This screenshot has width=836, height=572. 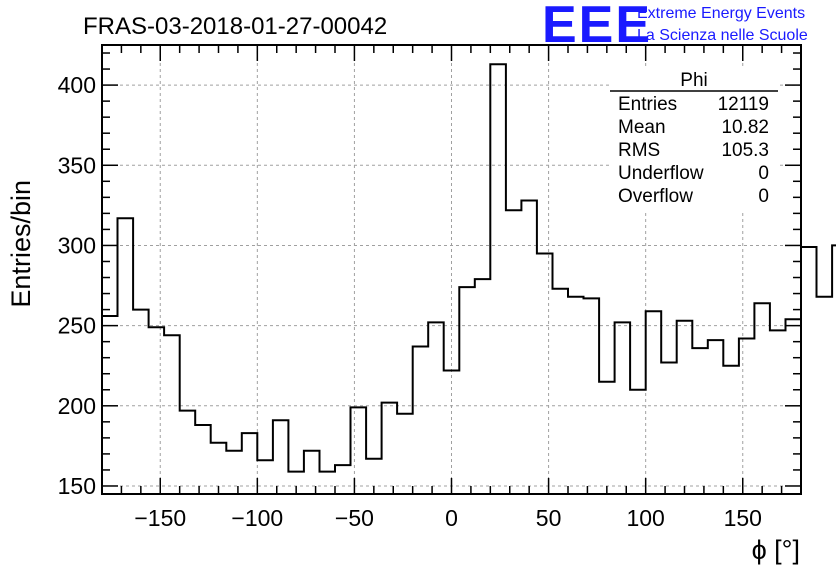 What do you see at coordinates (77, 326) in the screenshot?
I see `y-tick-label: 250` at bounding box center [77, 326].